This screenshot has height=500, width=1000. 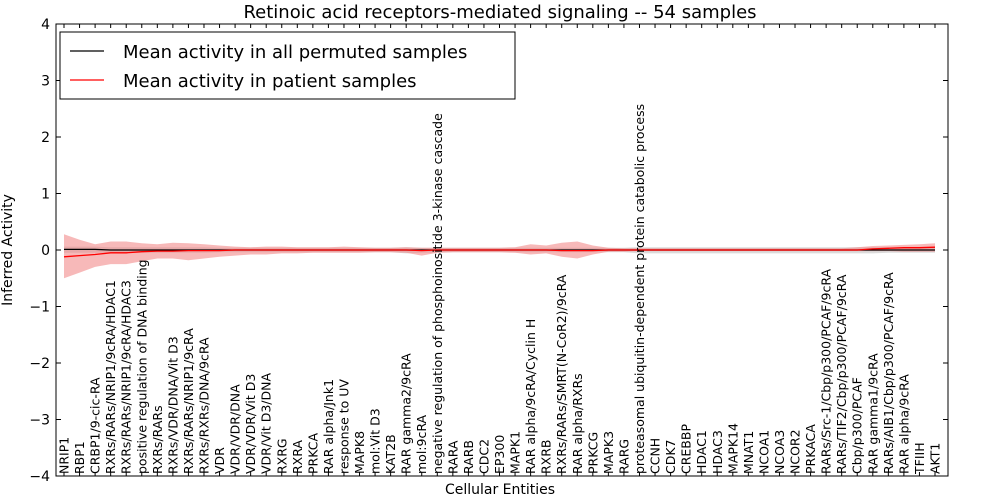 What do you see at coordinates (250, 424) in the screenshot?
I see `x-tick-label: VDR/VDR/Vit D3` at bounding box center [250, 424].